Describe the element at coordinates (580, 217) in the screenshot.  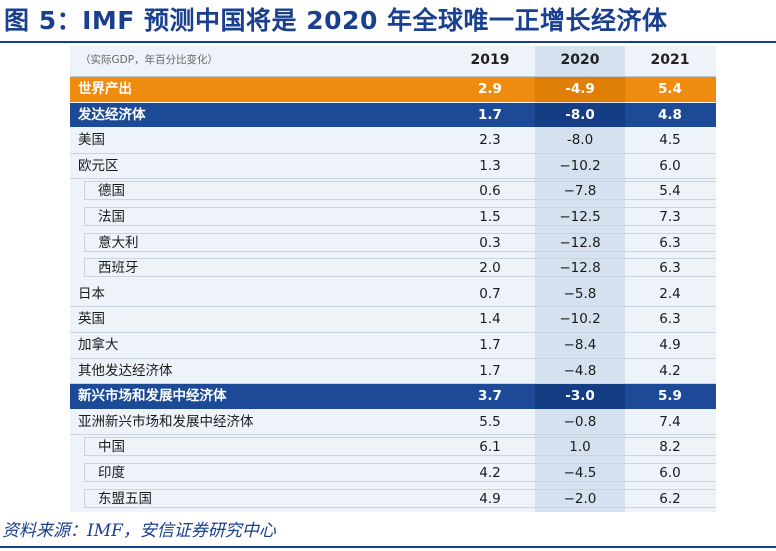
I see `cell-2020: −12.5` at that location.